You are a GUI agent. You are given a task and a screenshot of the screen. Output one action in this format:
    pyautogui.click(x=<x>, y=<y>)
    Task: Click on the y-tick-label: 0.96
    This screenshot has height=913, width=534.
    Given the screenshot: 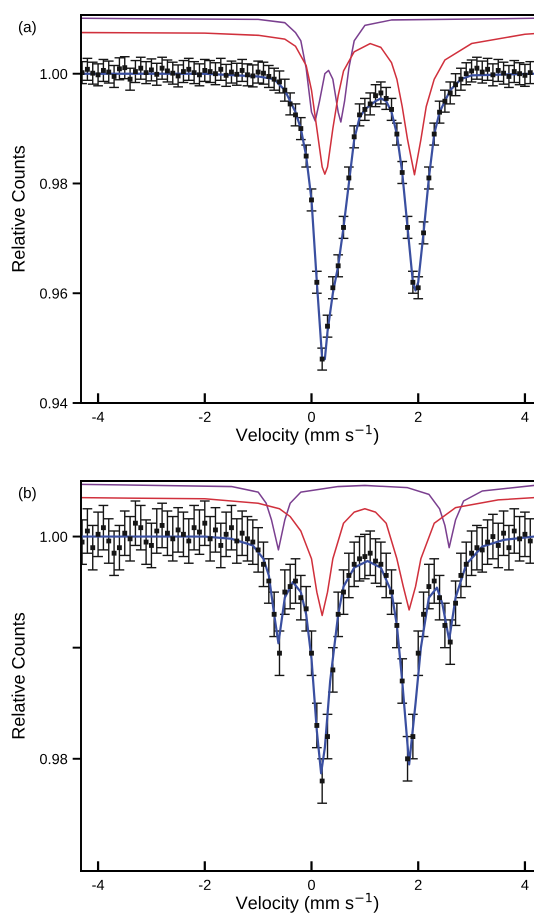 What is the action you would take?
    pyautogui.click(x=54, y=293)
    